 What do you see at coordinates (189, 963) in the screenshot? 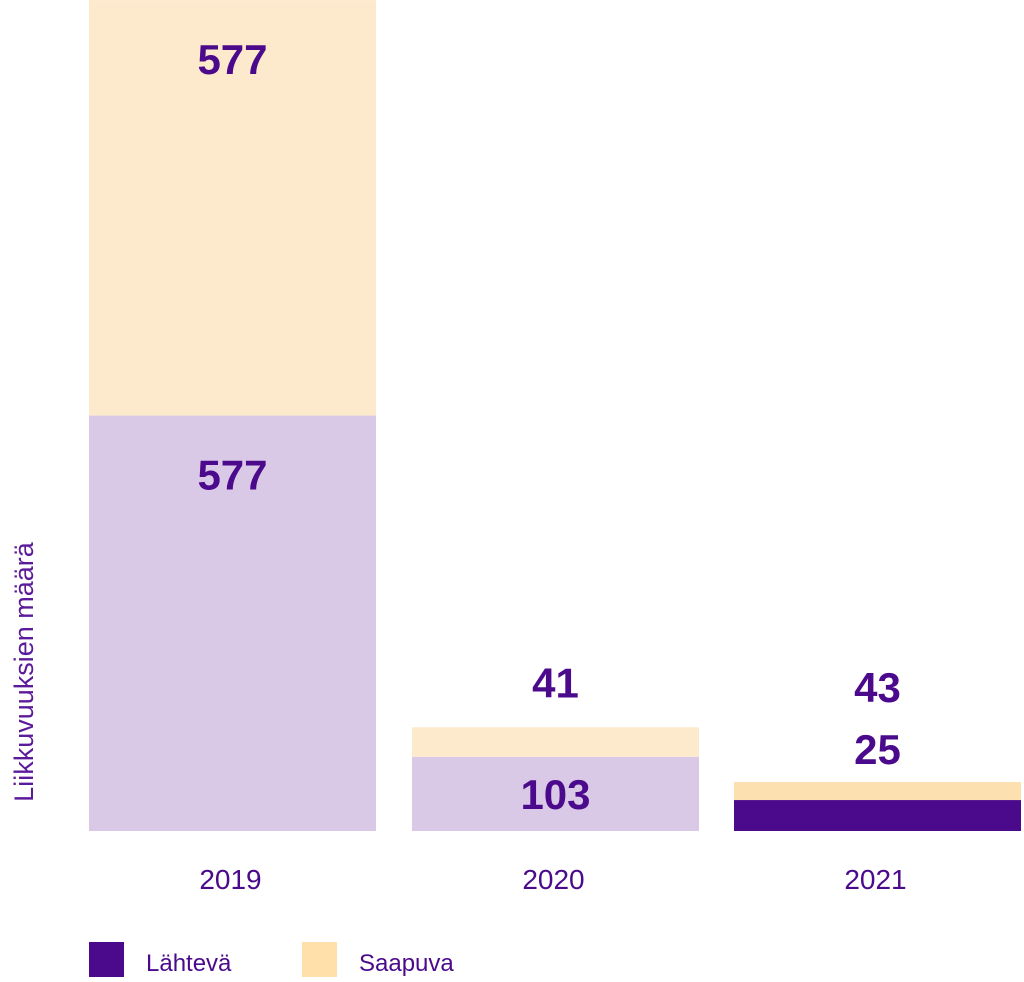
I see `legend-label-lahteva: Lähtevä` at bounding box center [189, 963].